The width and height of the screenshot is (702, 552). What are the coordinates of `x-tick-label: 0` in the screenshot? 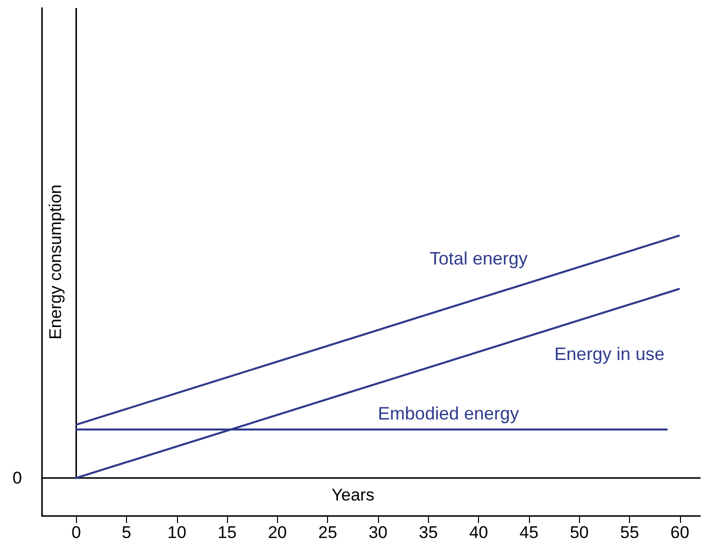 It's located at (76, 532).